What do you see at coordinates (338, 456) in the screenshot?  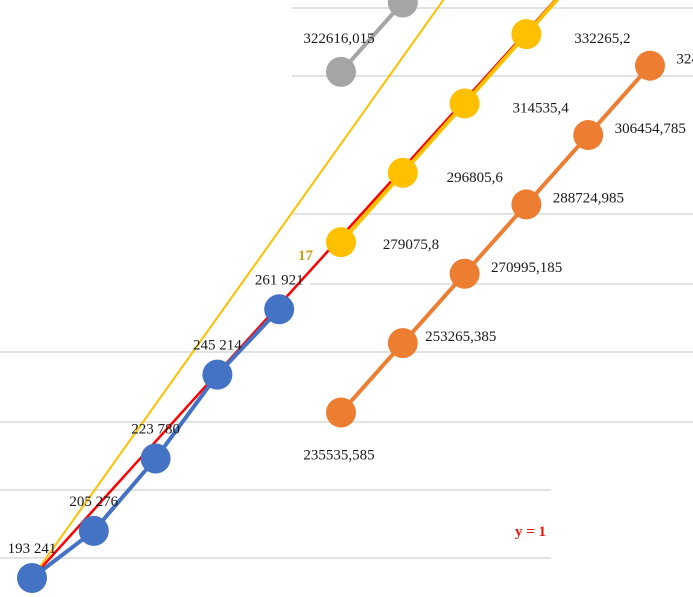 I see `data-label: 235535,585` at bounding box center [338, 456].